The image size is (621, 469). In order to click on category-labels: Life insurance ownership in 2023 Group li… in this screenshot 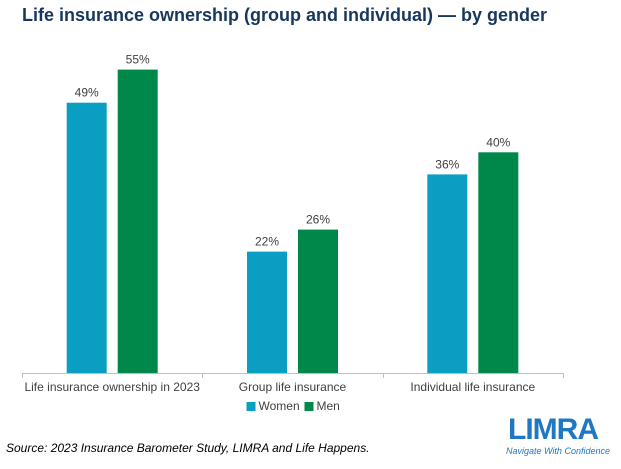, I will do `click(279, 387)`.